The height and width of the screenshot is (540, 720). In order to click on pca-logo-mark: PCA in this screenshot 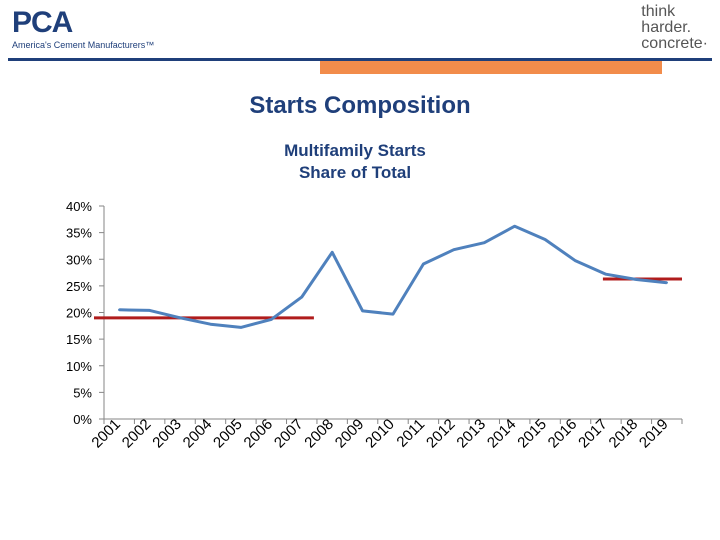, I will do `click(42, 22)`.